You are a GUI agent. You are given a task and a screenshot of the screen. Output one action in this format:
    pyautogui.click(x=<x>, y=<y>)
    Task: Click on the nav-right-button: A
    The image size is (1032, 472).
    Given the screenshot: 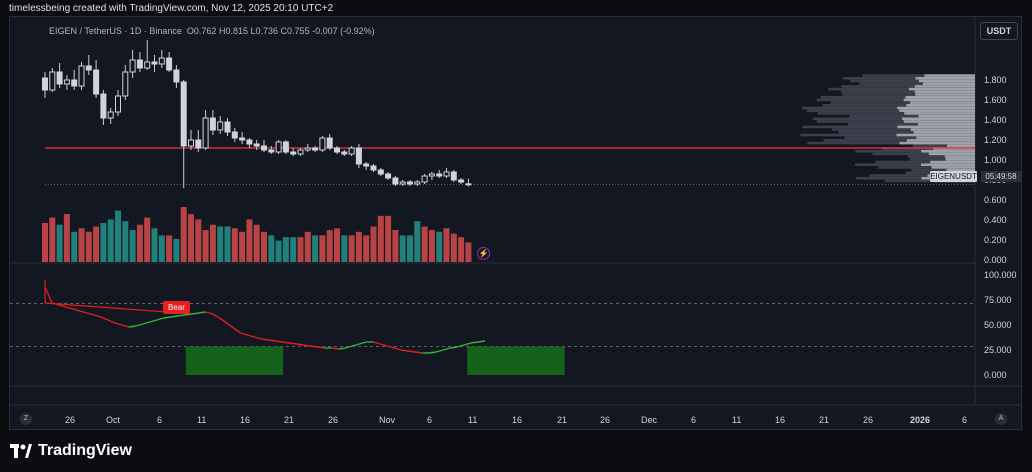 What is the action you would take?
    pyautogui.click(x=1001, y=419)
    